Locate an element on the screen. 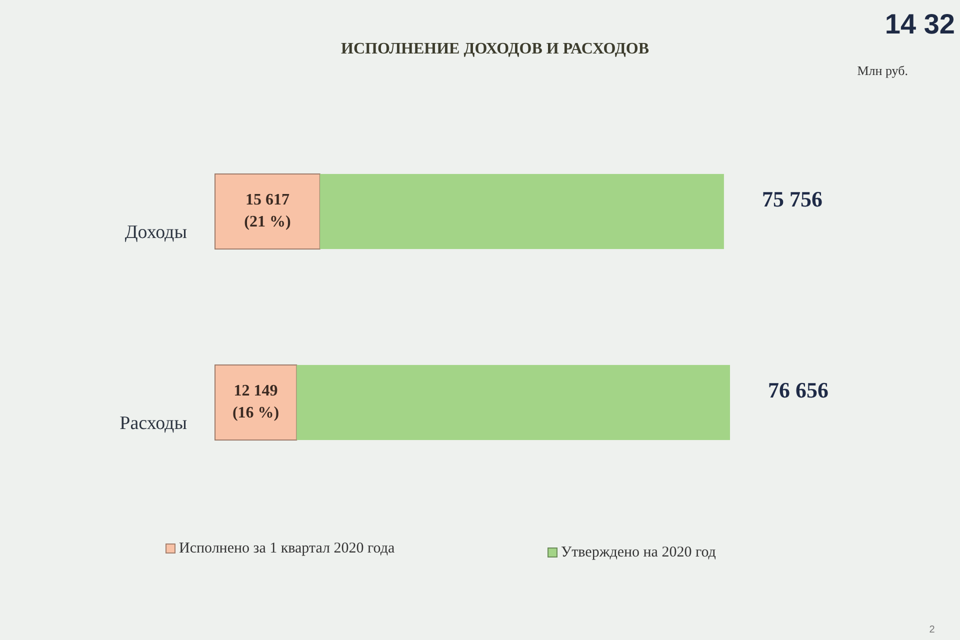 The image size is (960, 640). text: 14 32 is located at coordinates (919, 24).